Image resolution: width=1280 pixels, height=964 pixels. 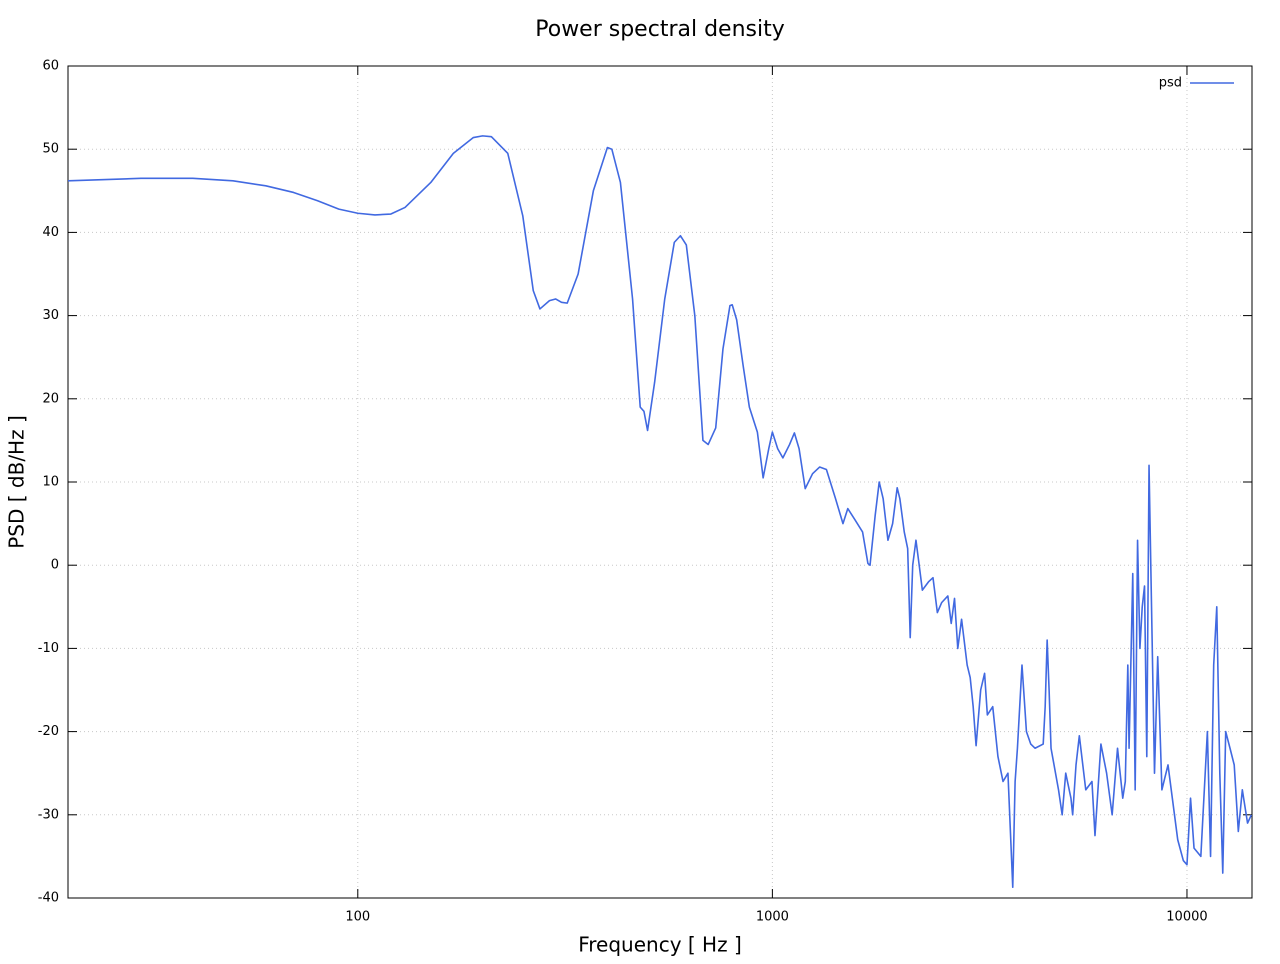 I want to click on y-tick-label: 0, so click(x=55, y=565).